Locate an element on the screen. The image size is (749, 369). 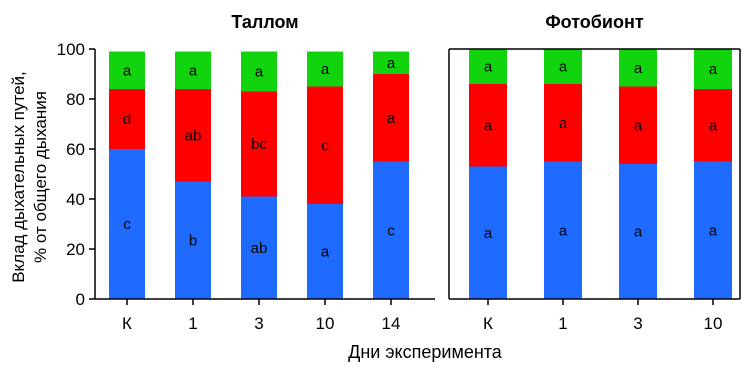
chart-title: Фотобионт is located at coordinates (594, 22).